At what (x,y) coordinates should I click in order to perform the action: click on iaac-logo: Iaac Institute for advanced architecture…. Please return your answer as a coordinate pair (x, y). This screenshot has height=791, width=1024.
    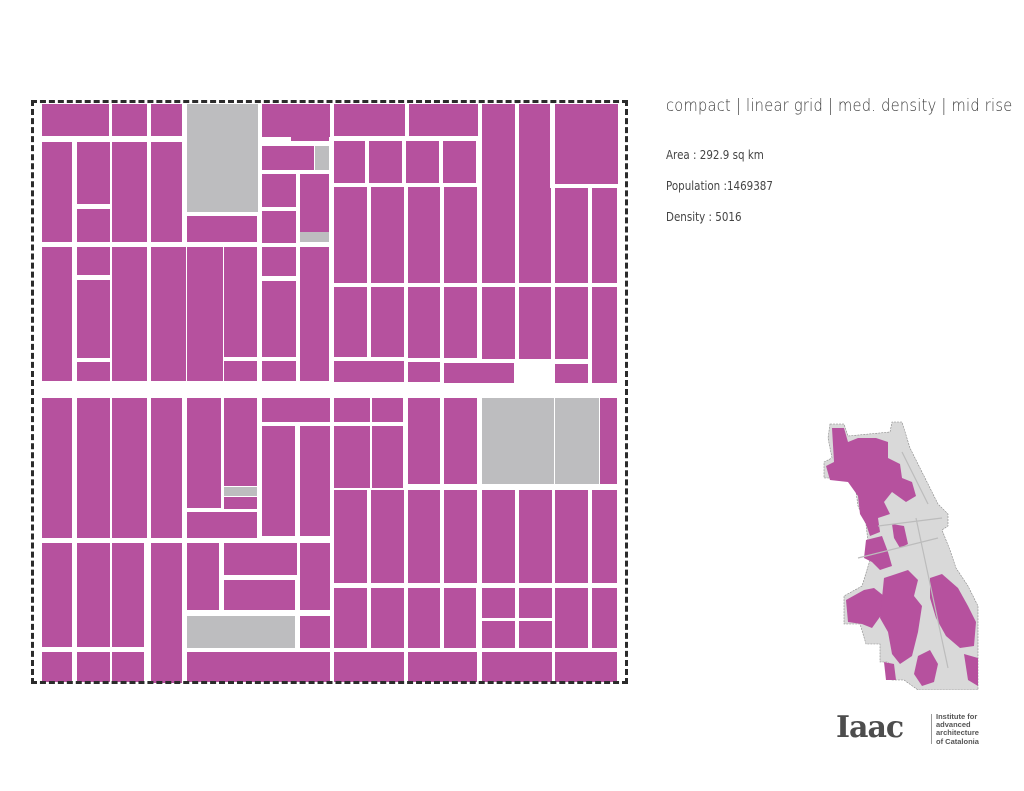
    Looking at the image, I should click on (911, 730).